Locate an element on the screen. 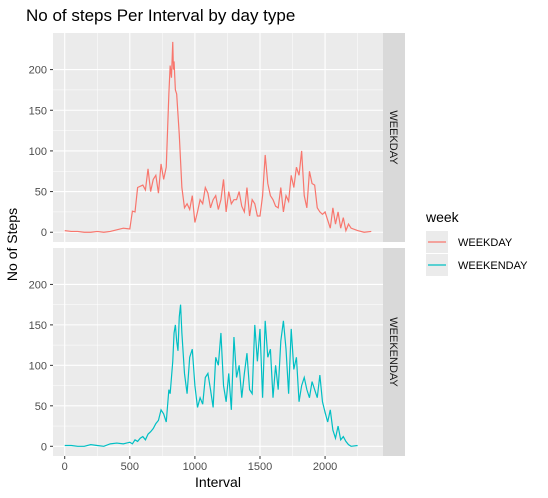  facet-label-weekenday: WEEKENDAY is located at coordinates (393, 352).